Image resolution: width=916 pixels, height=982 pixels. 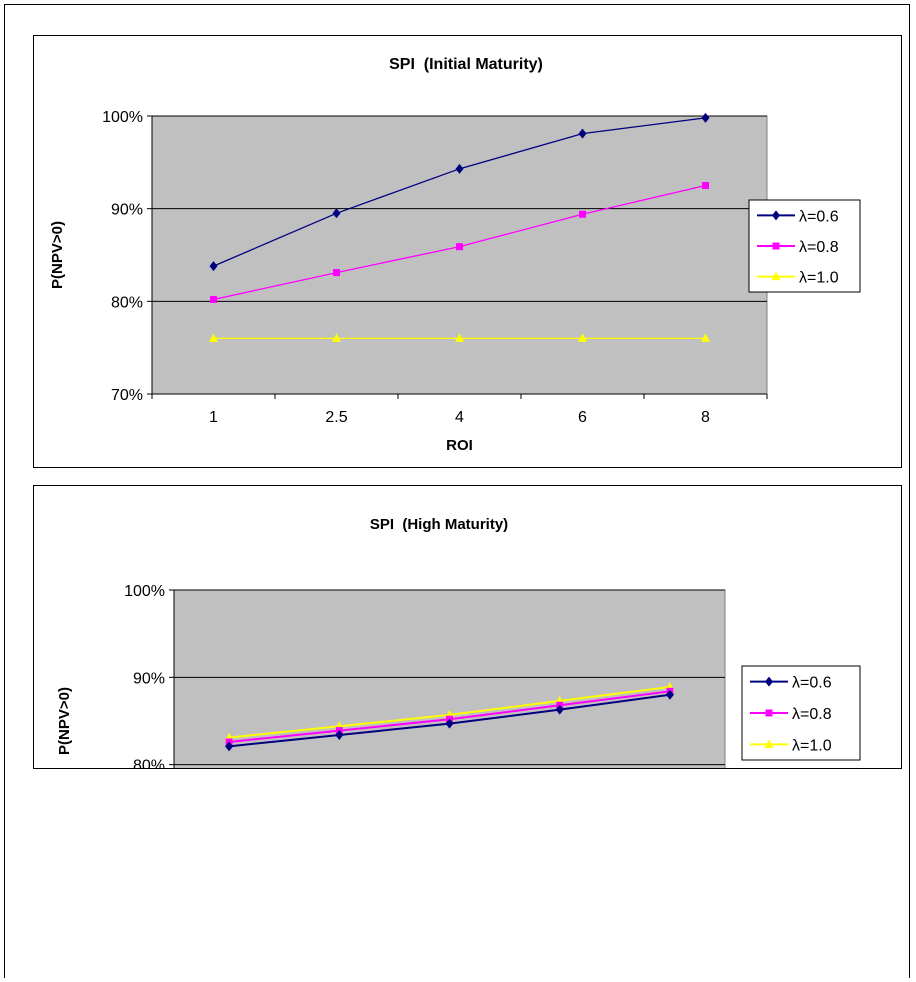 What do you see at coordinates (459, 417) in the screenshot?
I see `x-tick-label: 4` at bounding box center [459, 417].